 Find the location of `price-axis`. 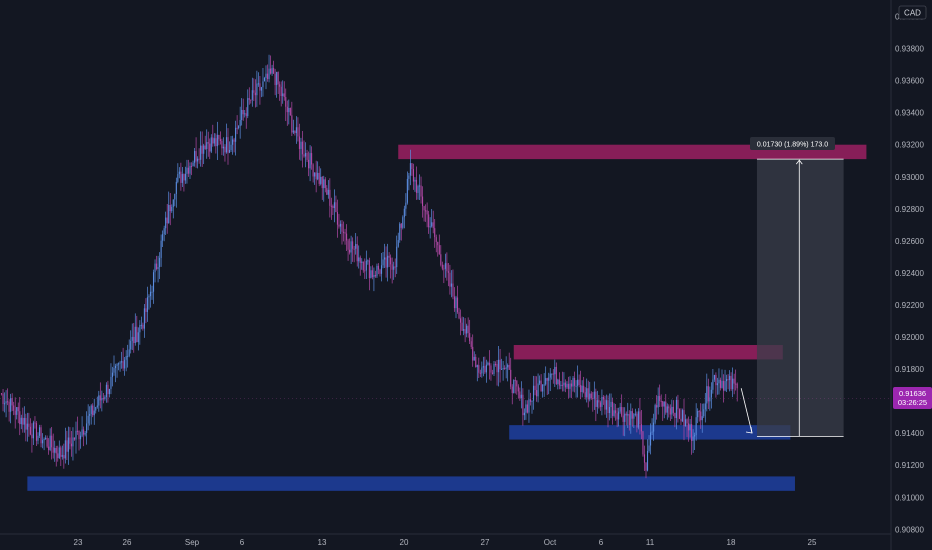

price-axis is located at coordinates (911, 275).